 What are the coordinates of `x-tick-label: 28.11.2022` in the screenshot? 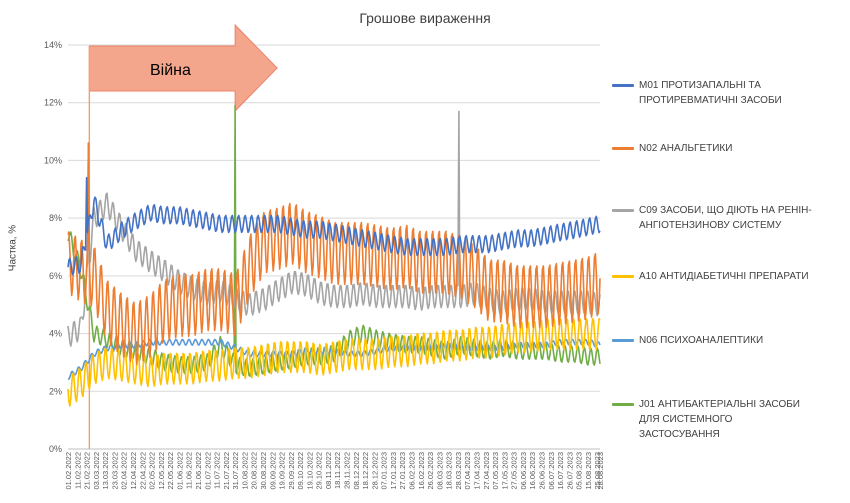 It's located at (347, 470).